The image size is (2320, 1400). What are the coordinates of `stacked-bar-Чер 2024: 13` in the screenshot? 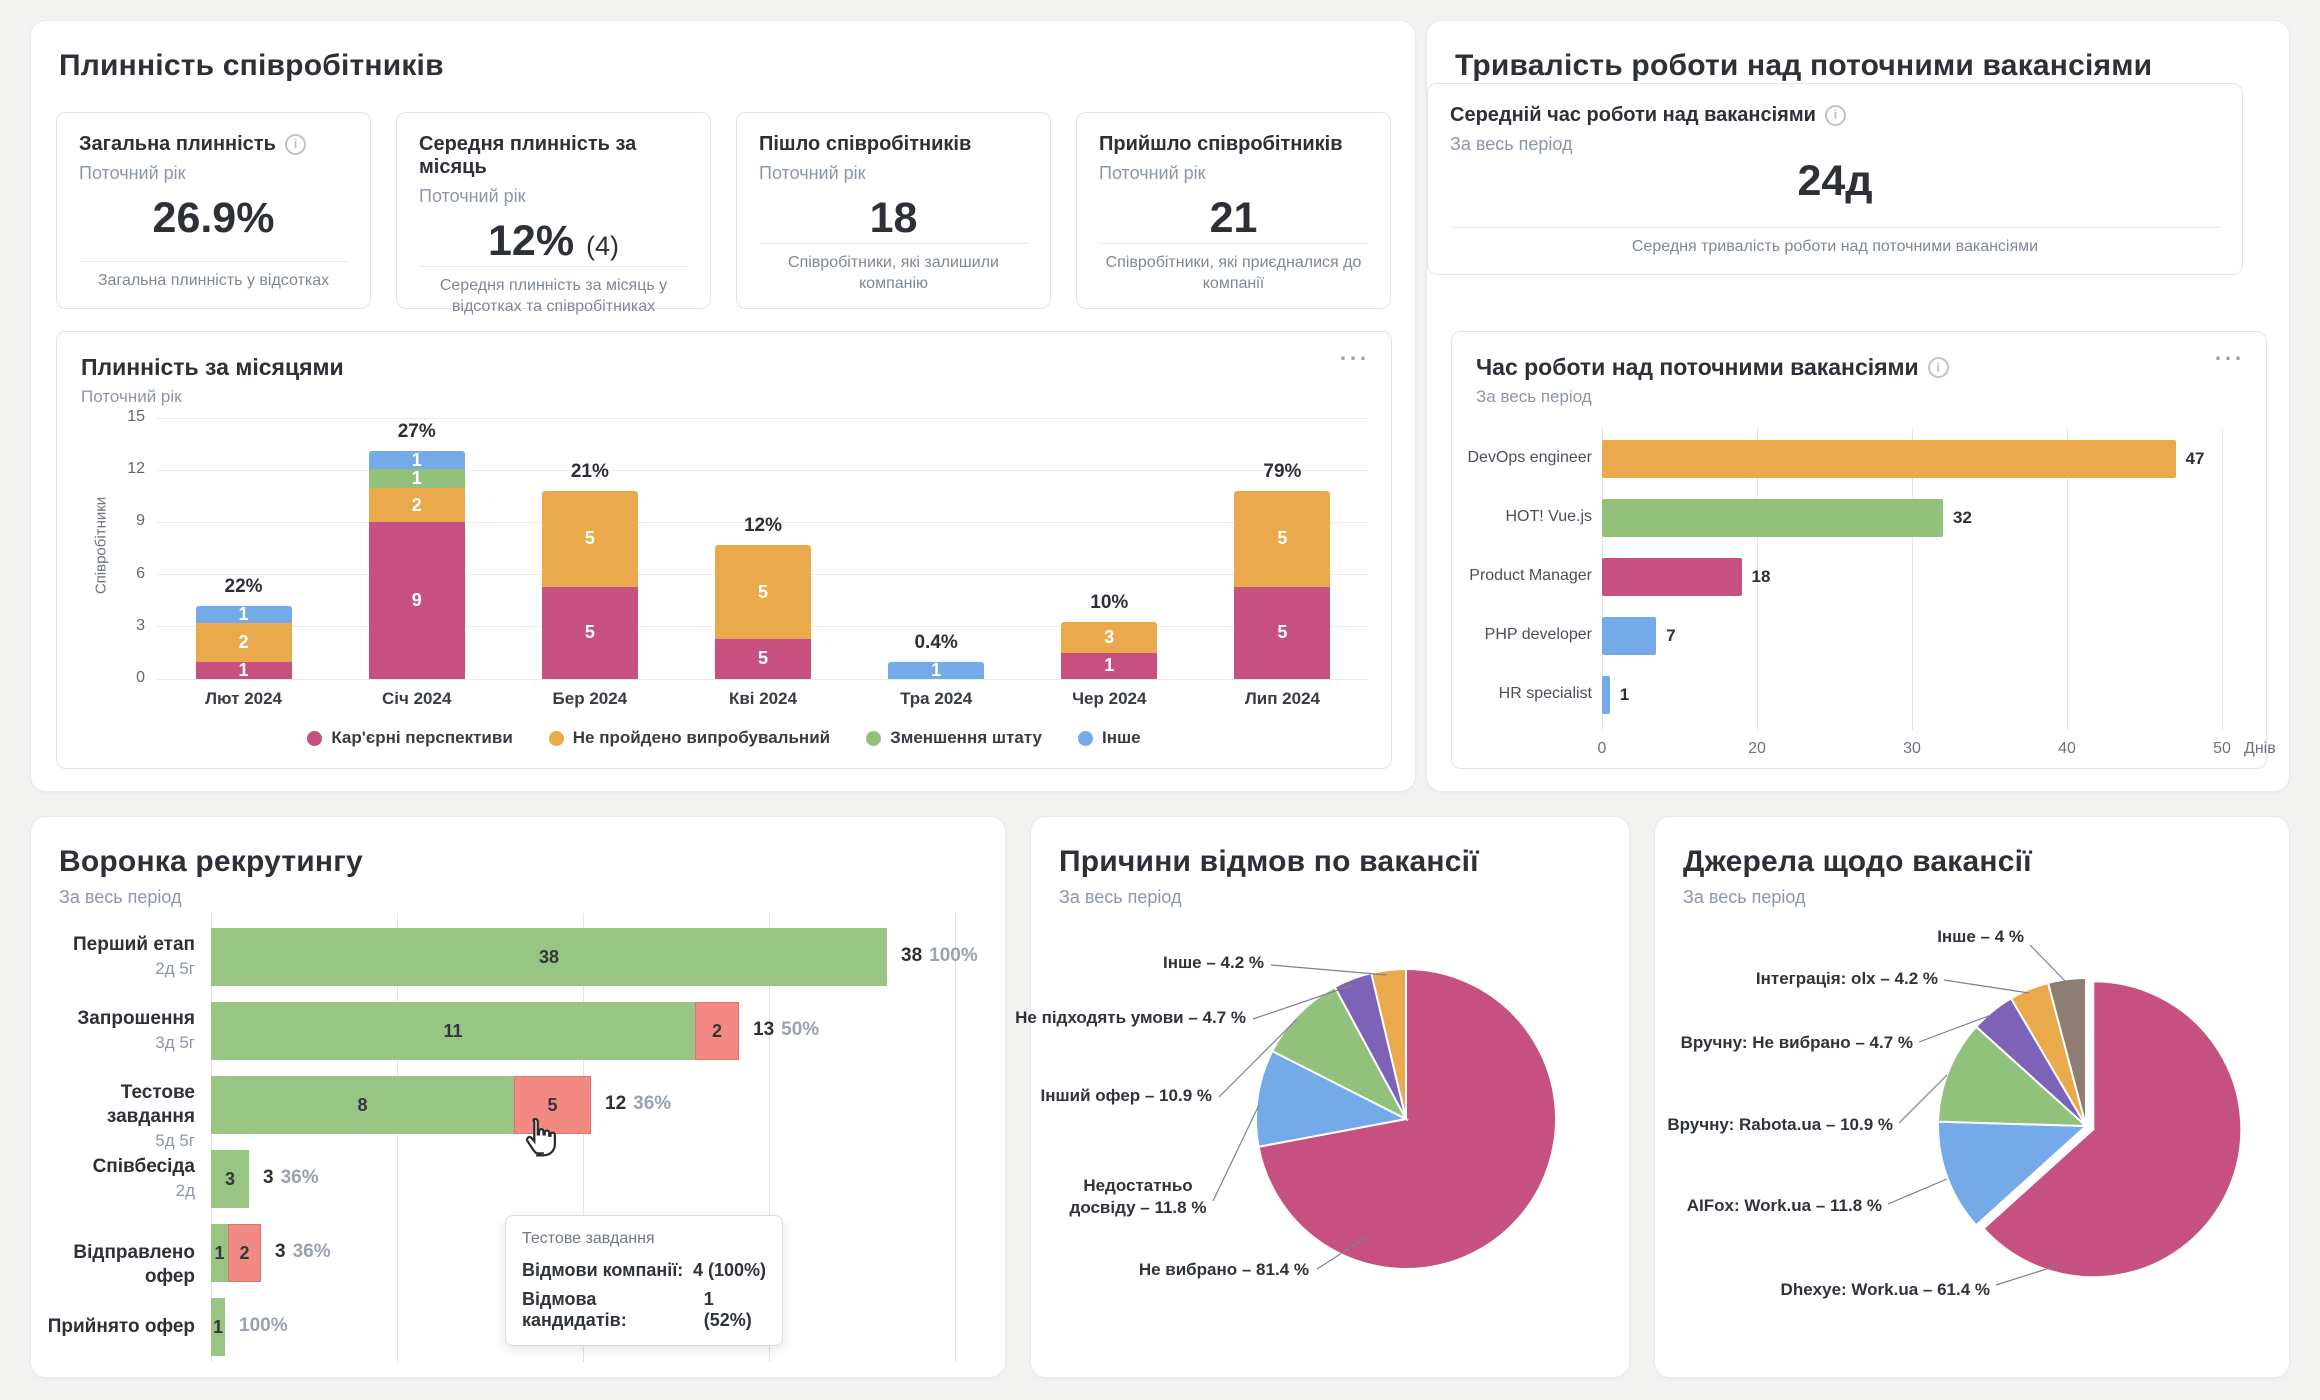 It's located at (1109, 650).